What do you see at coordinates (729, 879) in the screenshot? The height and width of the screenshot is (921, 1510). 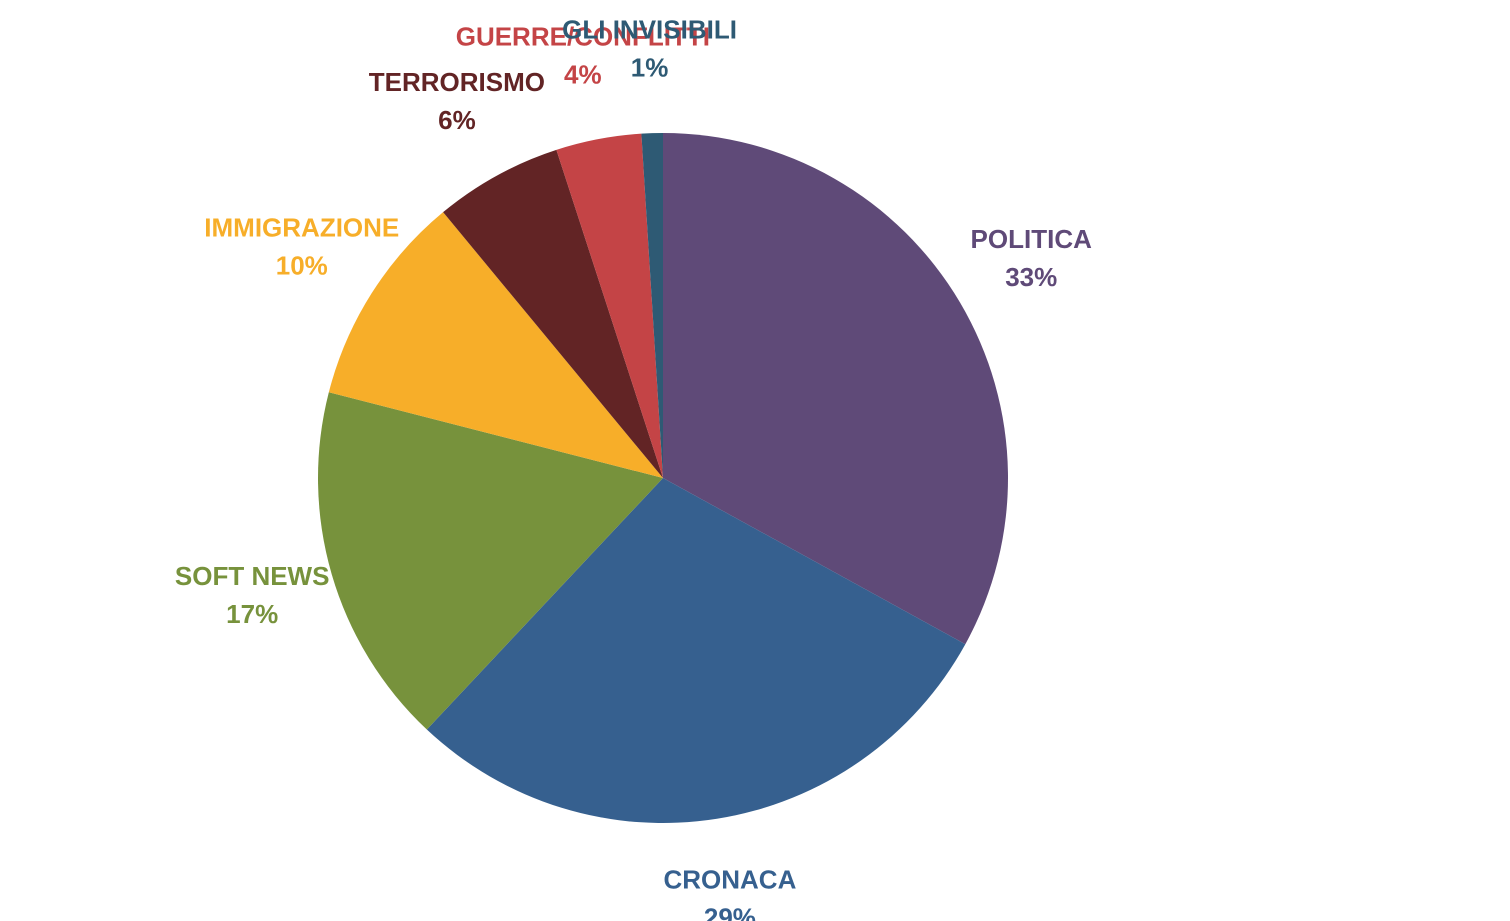 I see `slice-label: CRONACA` at bounding box center [729, 879].